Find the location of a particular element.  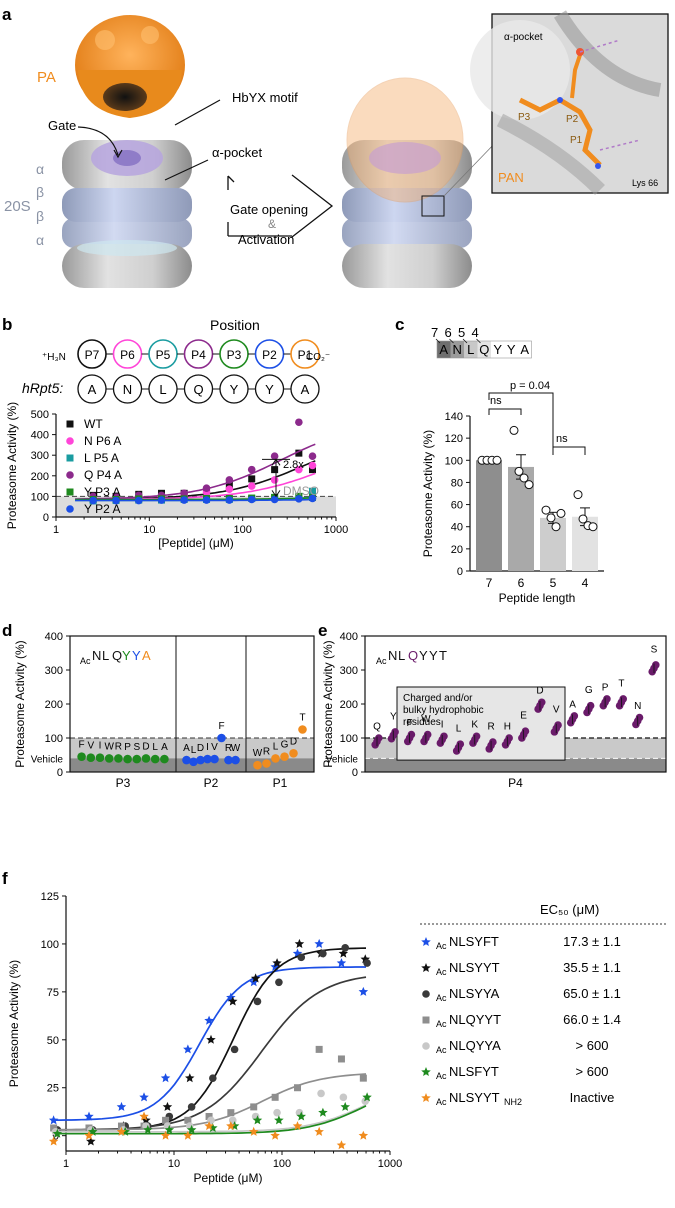

sig-p-value: p = 0.04 is located at coordinates (530, 386).